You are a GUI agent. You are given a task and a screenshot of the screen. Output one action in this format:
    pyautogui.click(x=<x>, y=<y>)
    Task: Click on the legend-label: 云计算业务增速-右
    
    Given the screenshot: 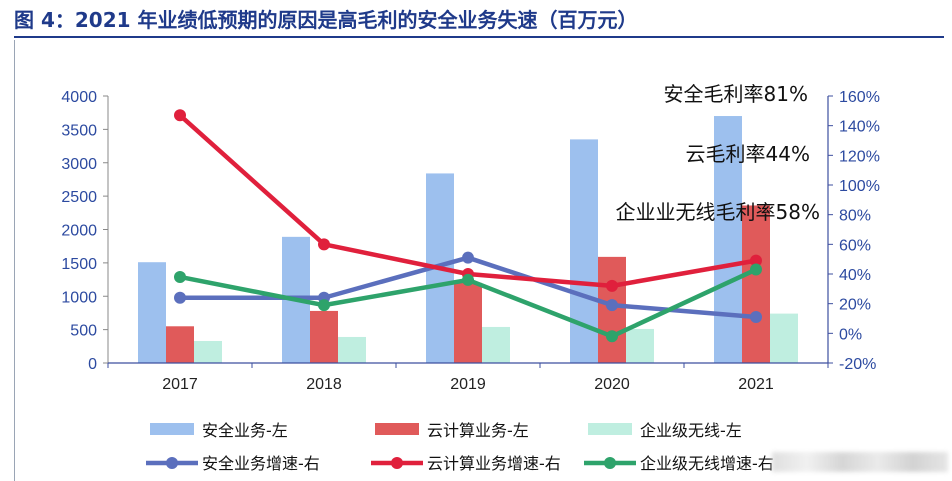 What is the action you would take?
    pyautogui.click(x=494, y=463)
    